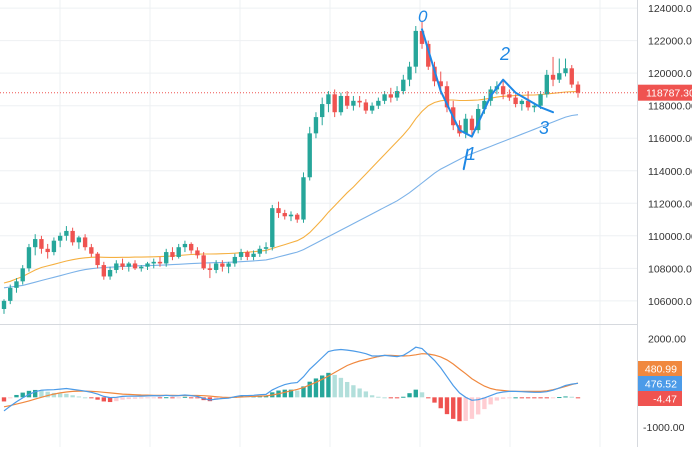 Image resolution: width=692 pixels, height=452 pixels. I want to click on price-tick-label: 106000.00, so click(670, 302).